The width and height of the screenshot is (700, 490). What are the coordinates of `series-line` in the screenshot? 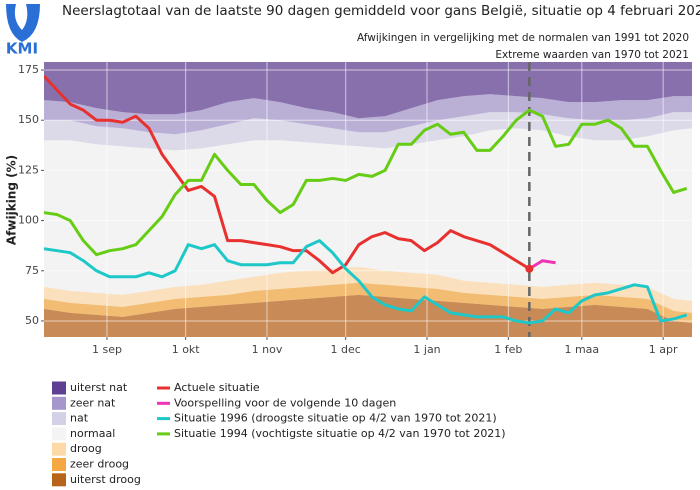 It's located at (542, 265).